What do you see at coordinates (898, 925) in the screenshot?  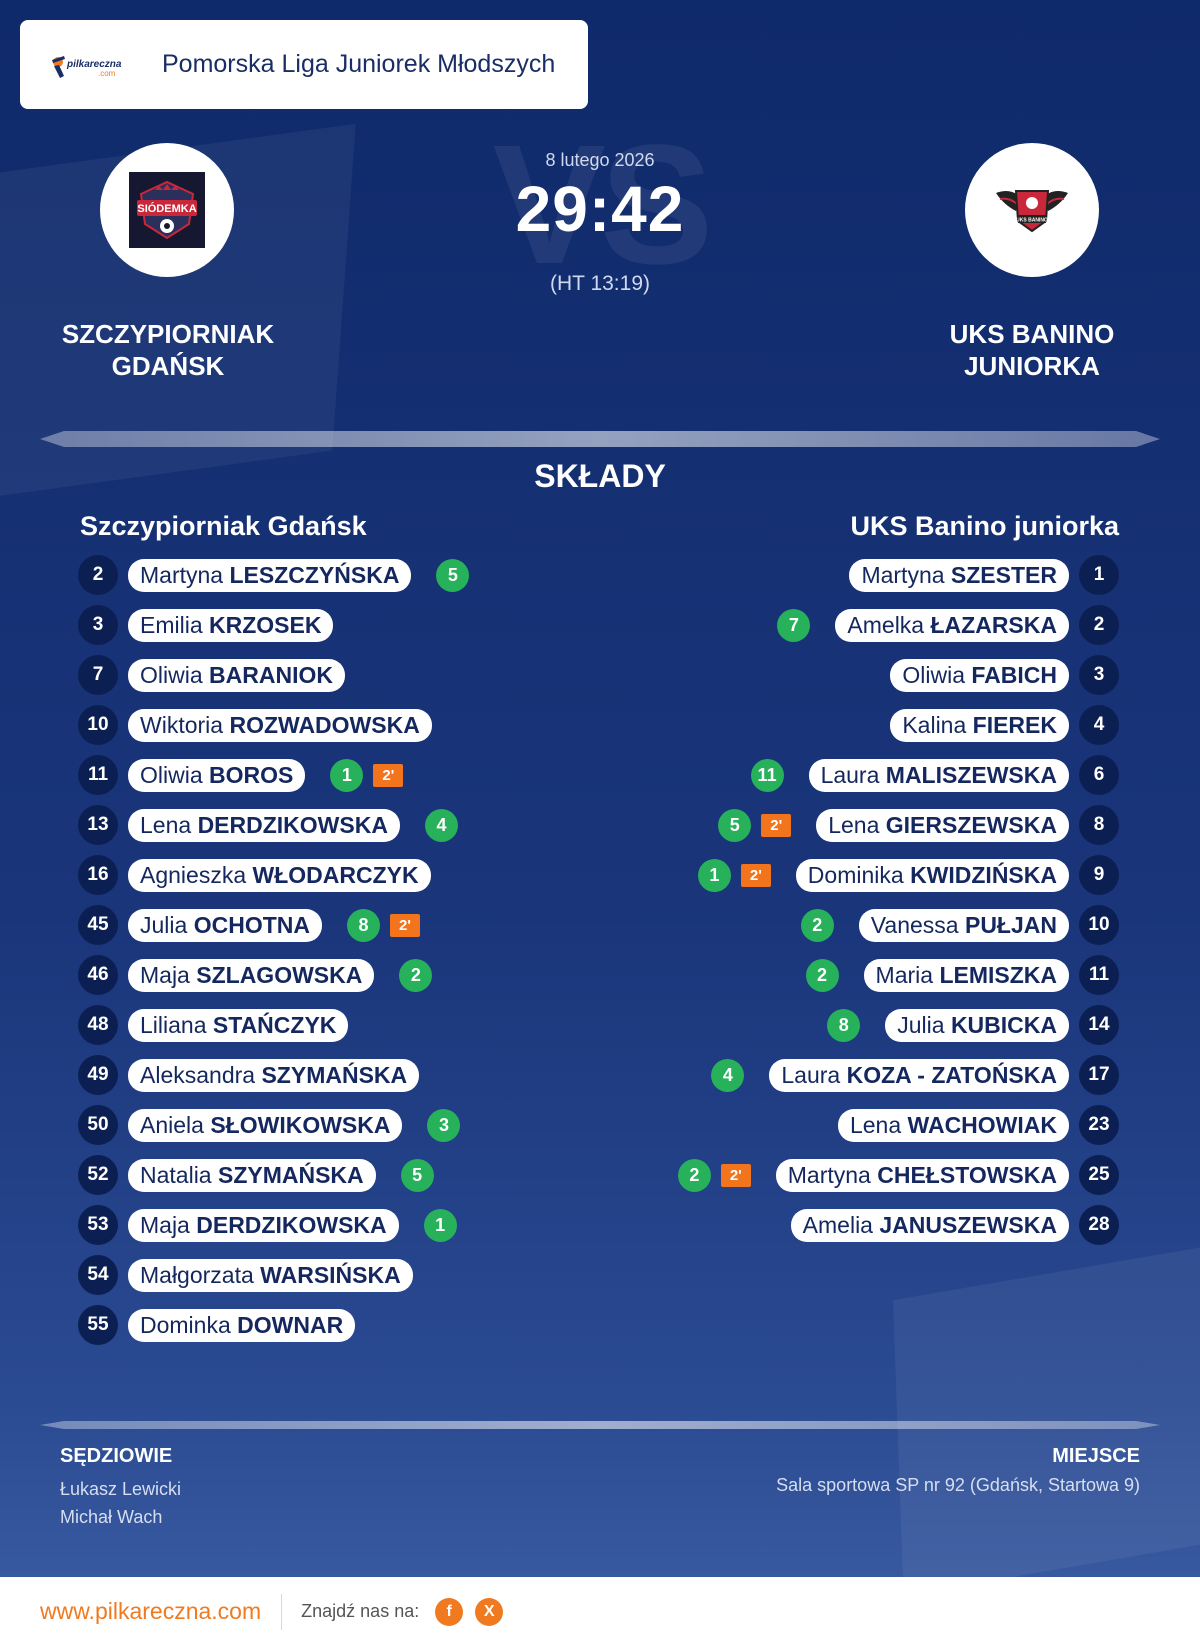 I see `player-row: 2 Vanessa PUŁJAN 10` at bounding box center [898, 925].